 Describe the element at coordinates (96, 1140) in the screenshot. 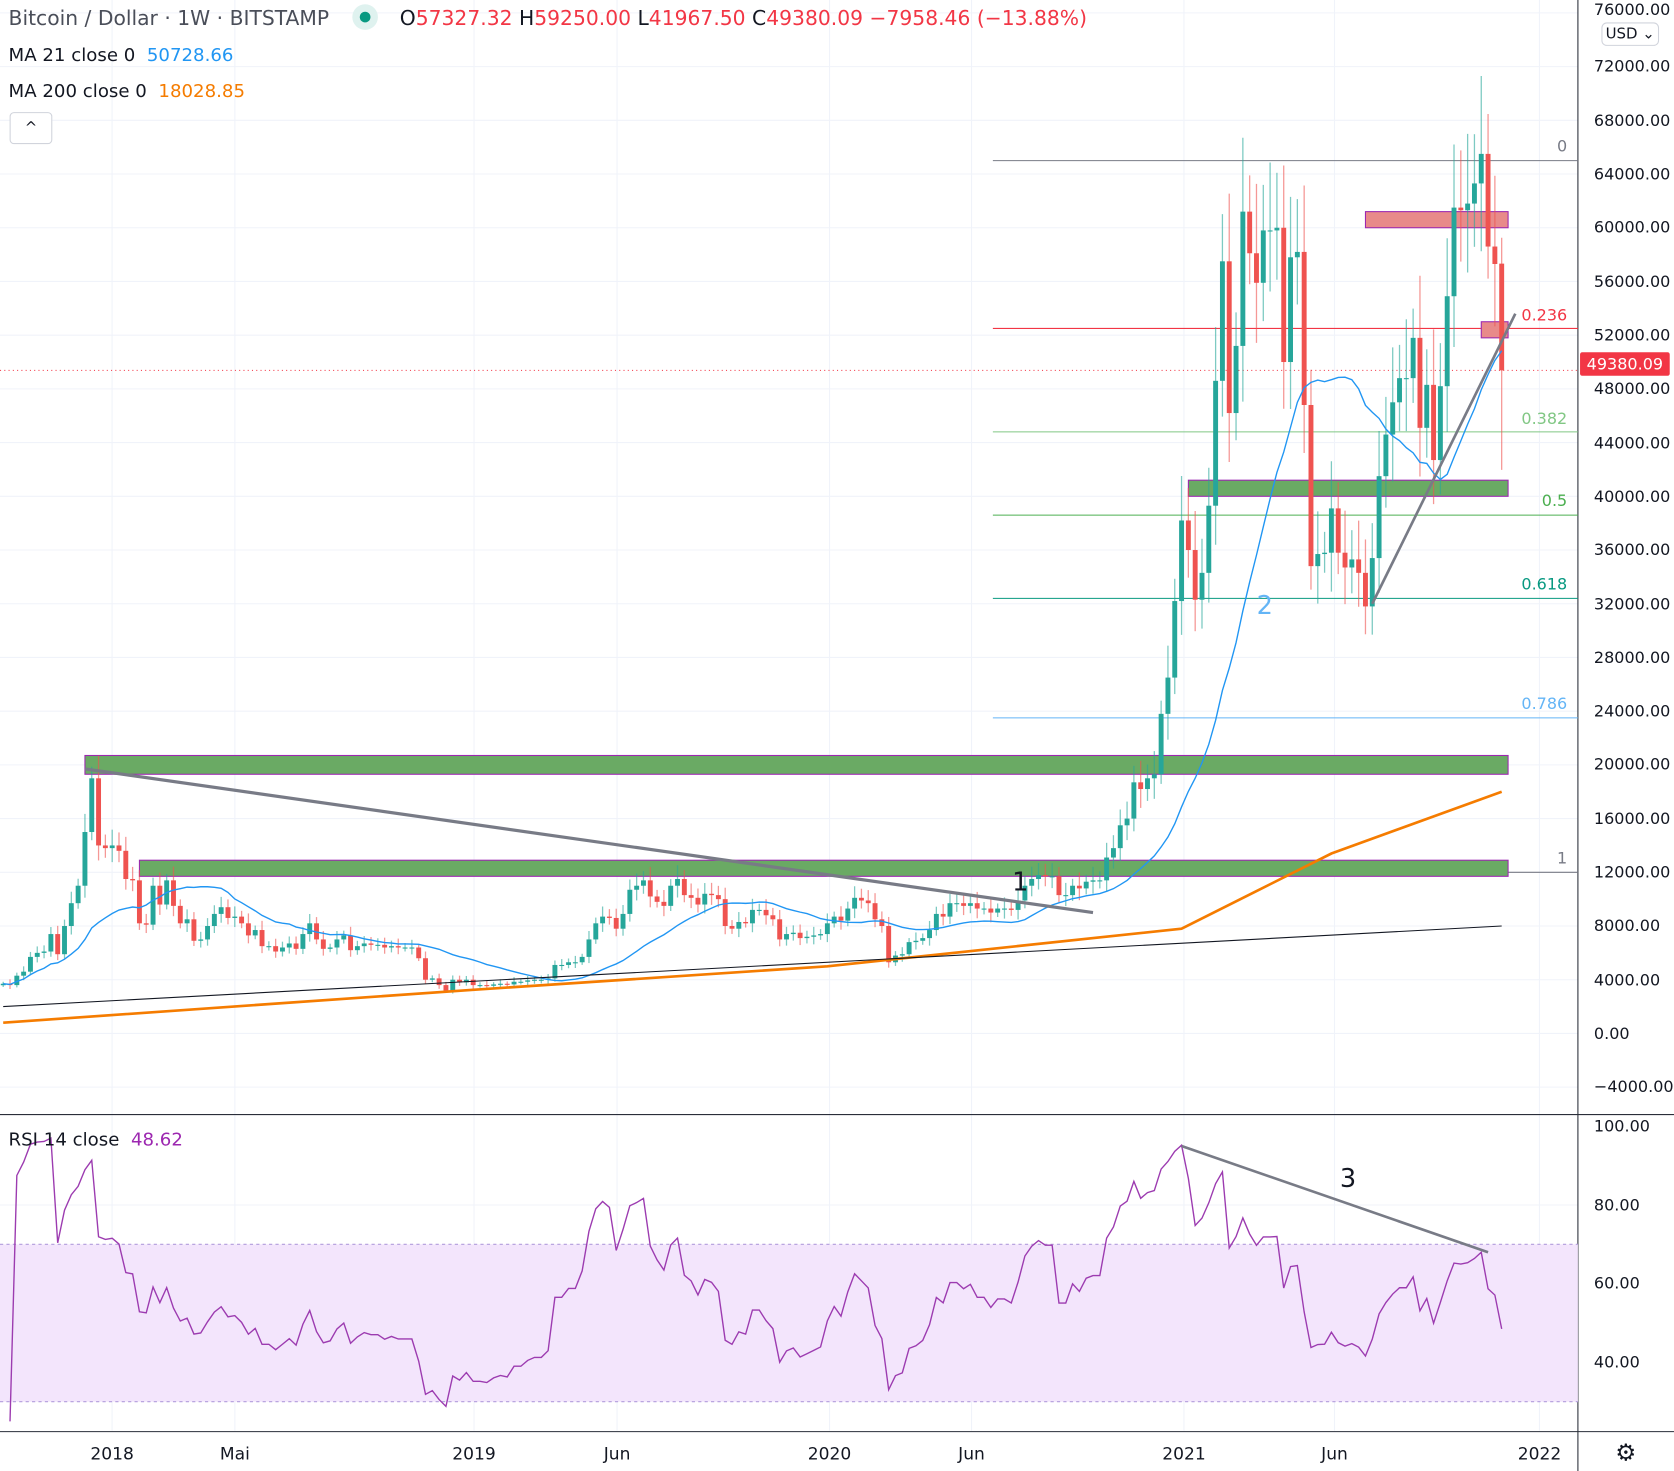

I see `rsi-legend: RSI 14 close 48.62` at that location.